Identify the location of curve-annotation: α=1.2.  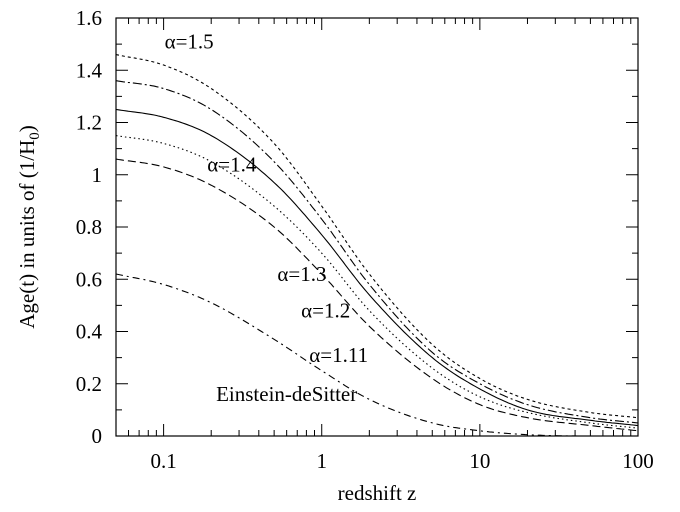
(325, 311).